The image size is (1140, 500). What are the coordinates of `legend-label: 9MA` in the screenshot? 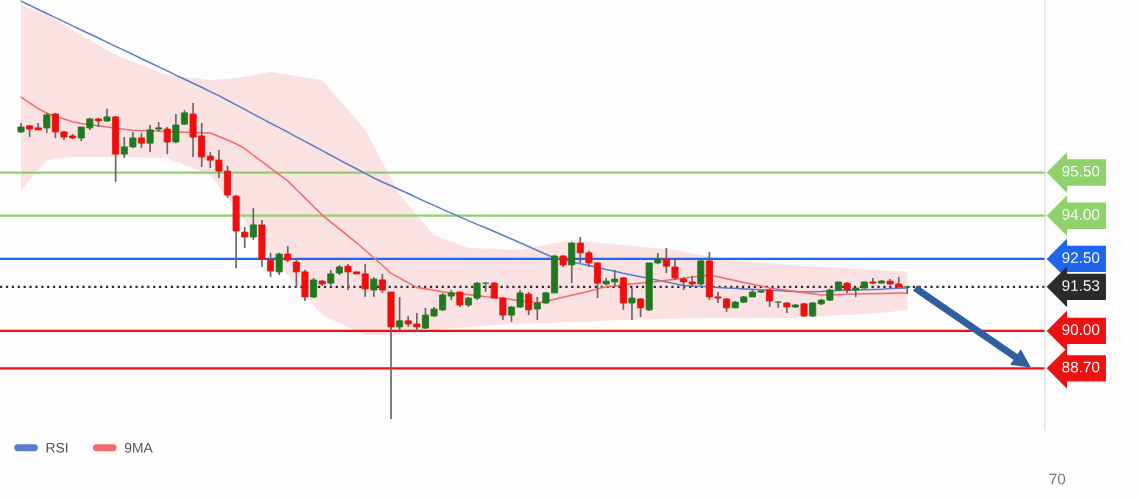 It's located at (138, 447).